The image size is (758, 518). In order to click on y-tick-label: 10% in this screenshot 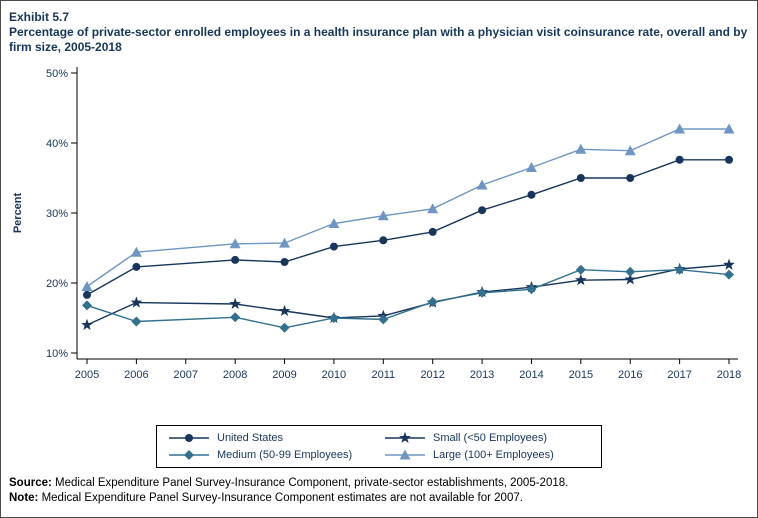, I will do `click(57, 354)`.